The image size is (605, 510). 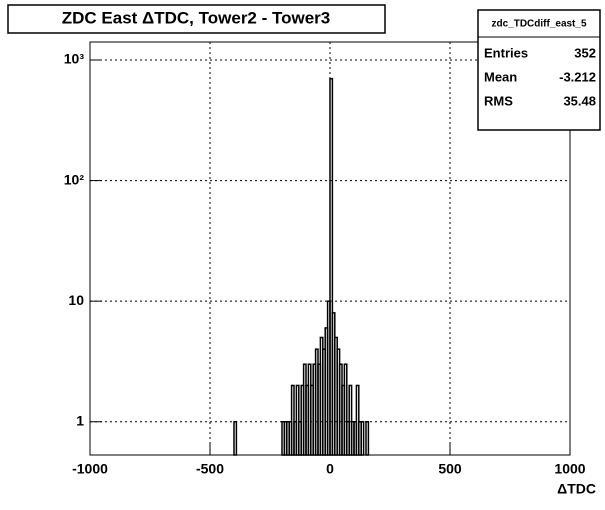 What do you see at coordinates (210, 469) in the screenshot?
I see `x-tick-label: -500` at bounding box center [210, 469].